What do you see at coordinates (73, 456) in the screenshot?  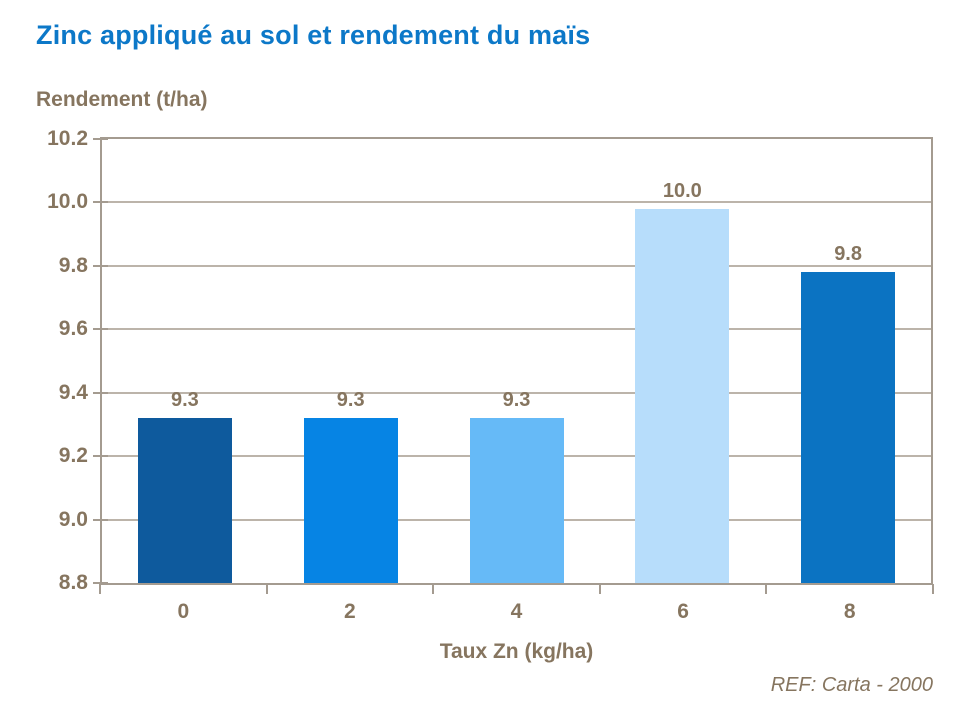 I see `y-tick-label: 9.2` at bounding box center [73, 456].